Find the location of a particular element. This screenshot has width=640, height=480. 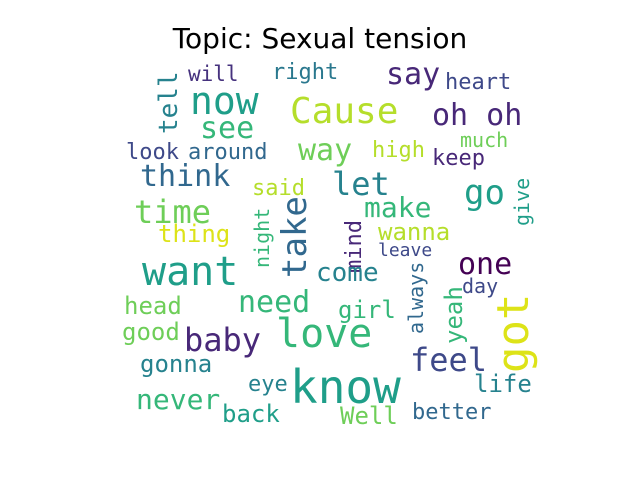

word-always: always is located at coordinates (416, 297).